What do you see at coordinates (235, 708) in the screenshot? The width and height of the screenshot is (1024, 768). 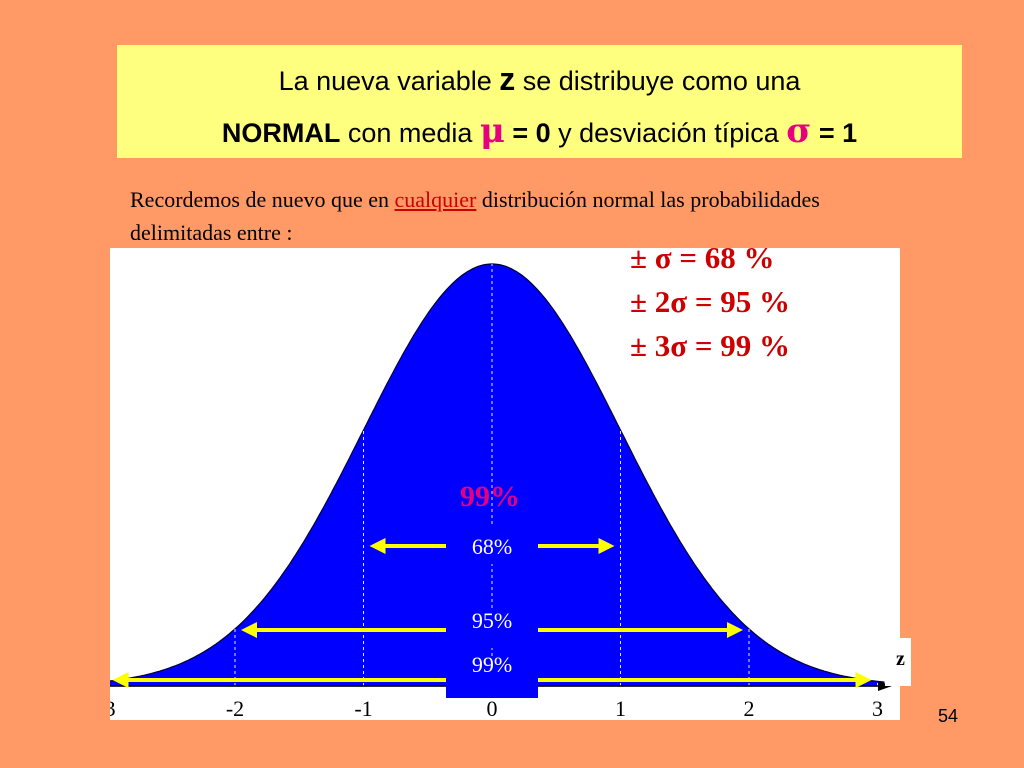 I see `x-tick-label-1: -2` at bounding box center [235, 708].